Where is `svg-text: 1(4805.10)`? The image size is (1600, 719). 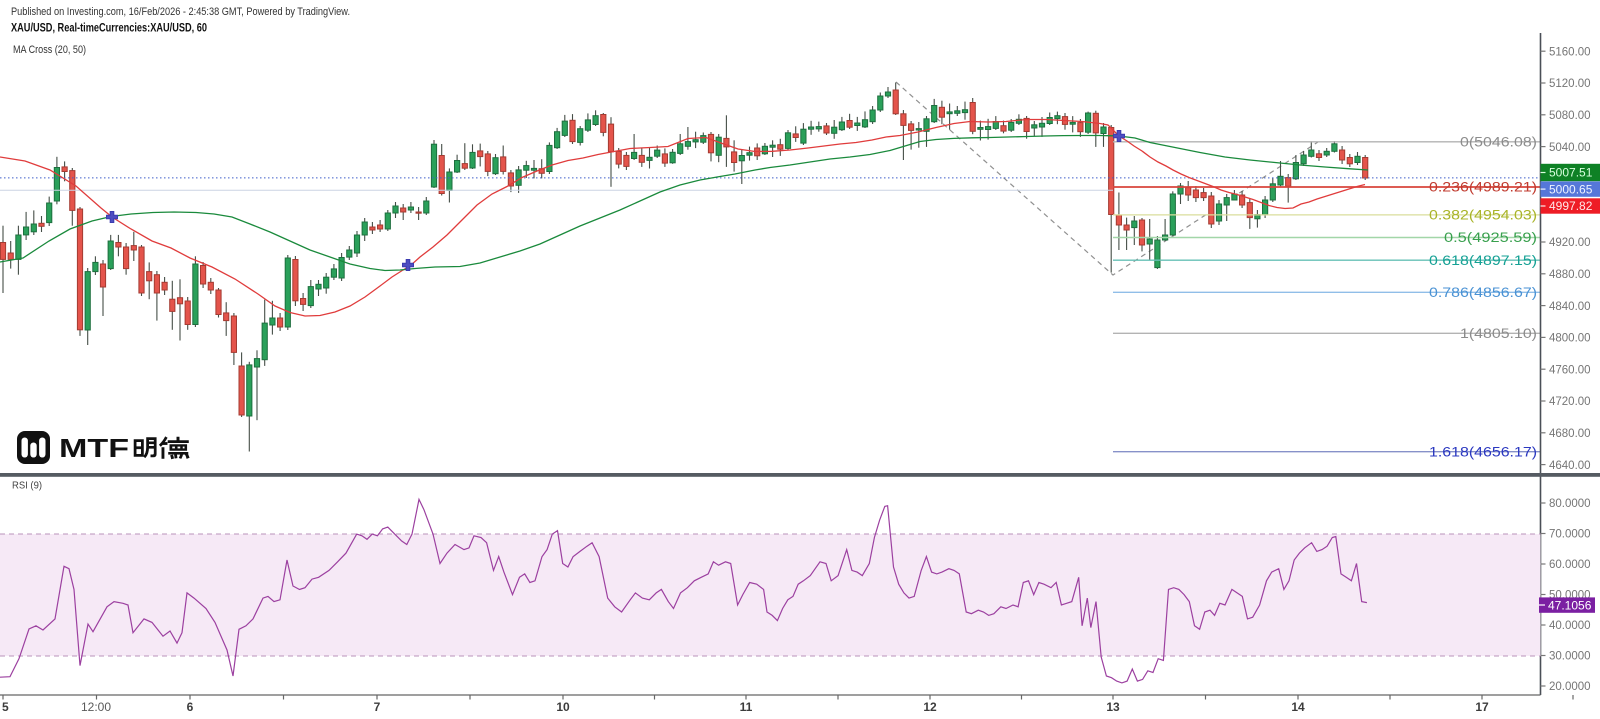
svg-text: 1(4805.10) is located at coordinates (1498, 333).